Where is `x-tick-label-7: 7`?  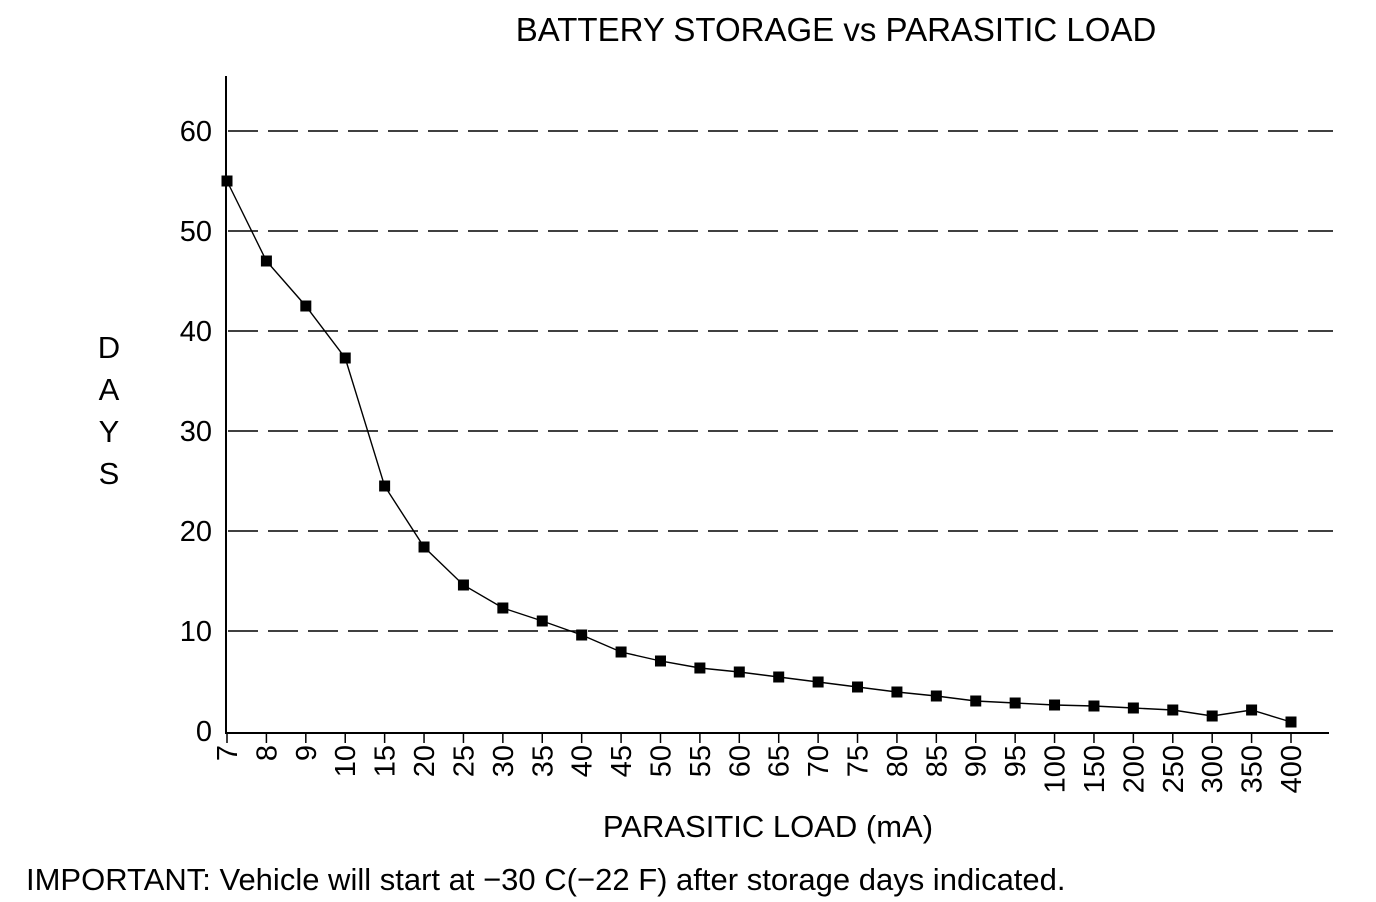
x-tick-label-7: 7 is located at coordinates (228, 753).